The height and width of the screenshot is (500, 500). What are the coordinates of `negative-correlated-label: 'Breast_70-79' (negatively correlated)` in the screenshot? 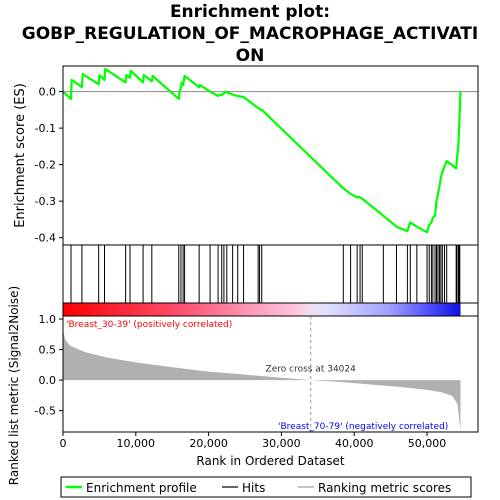 It's located at (363, 427).